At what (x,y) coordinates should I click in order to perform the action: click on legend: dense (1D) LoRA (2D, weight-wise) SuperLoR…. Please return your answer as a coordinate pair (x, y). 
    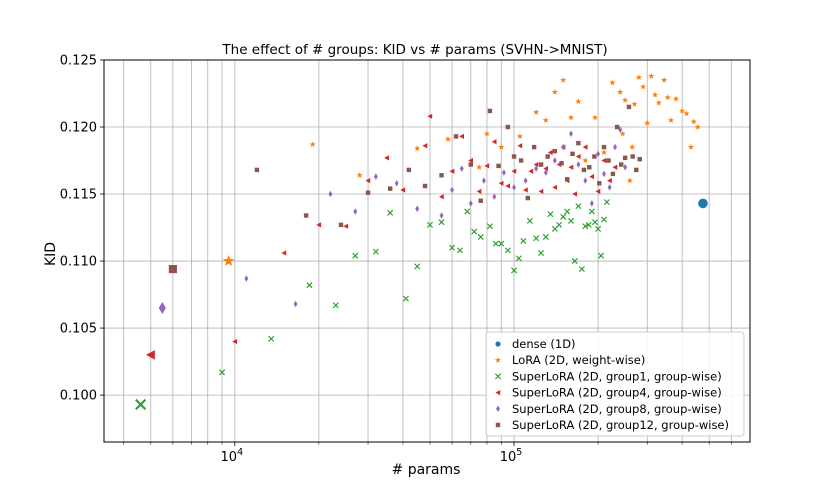
    Looking at the image, I should click on (615, 384).